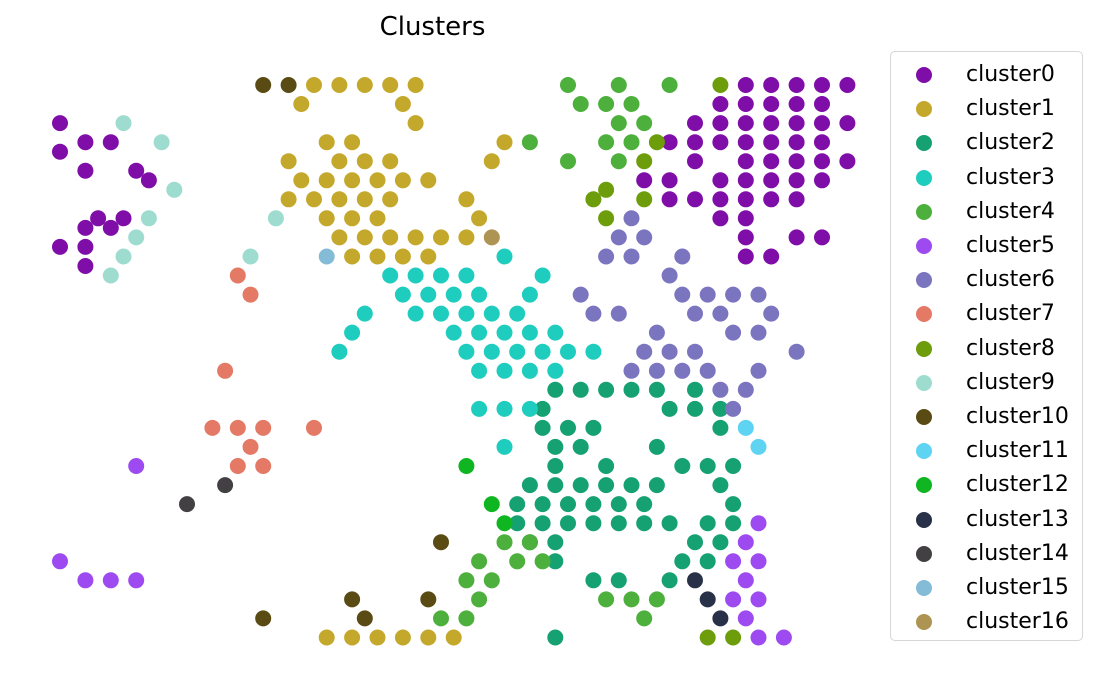  I want to click on legend-label: cluster6, so click(1010, 280).